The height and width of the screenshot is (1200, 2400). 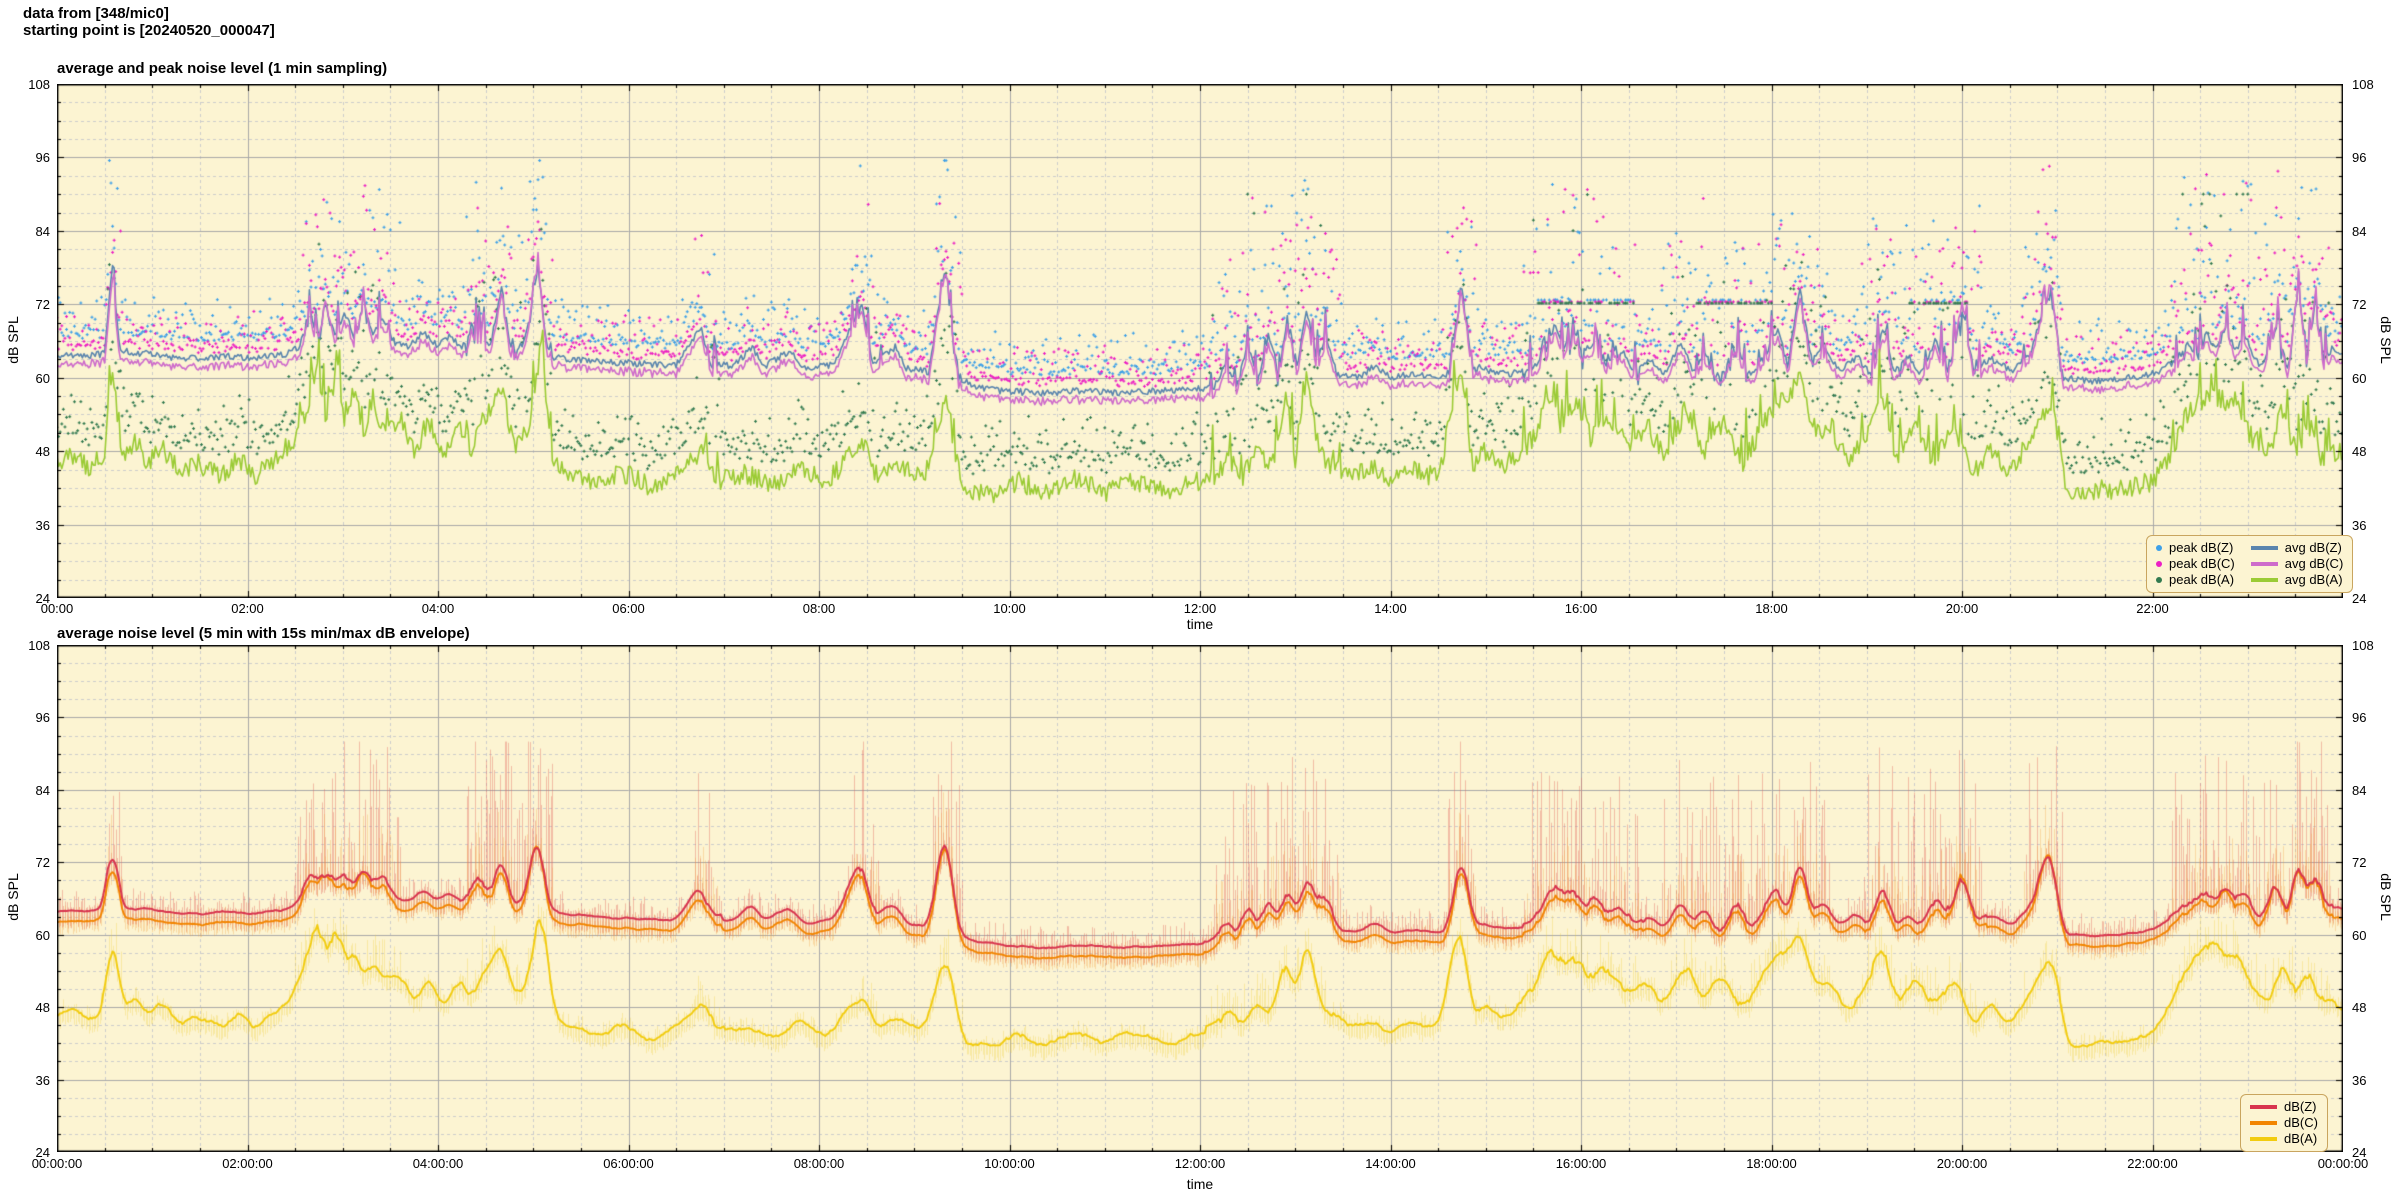 What do you see at coordinates (2201, 547) in the screenshot?
I see `legend-label: peak dB(Z)` at bounding box center [2201, 547].